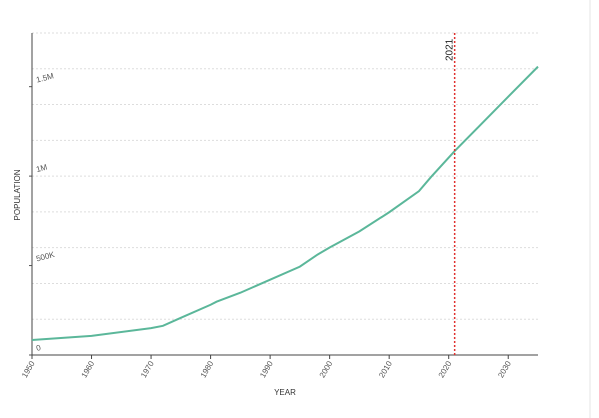 The image size is (599, 418). What do you see at coordinates (445, 369) in the screenshot?
I see `x-tick-label: 2020` at bounding box center [445, 369].